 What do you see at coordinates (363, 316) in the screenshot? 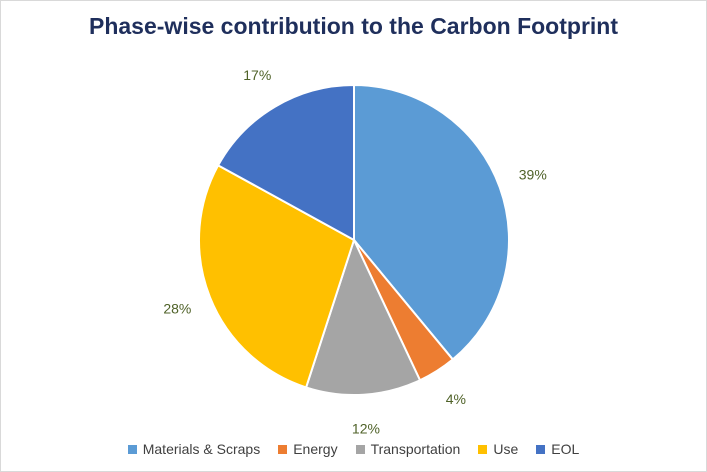
I see `pie-slice-transportation` at bounding box center [363, 316].